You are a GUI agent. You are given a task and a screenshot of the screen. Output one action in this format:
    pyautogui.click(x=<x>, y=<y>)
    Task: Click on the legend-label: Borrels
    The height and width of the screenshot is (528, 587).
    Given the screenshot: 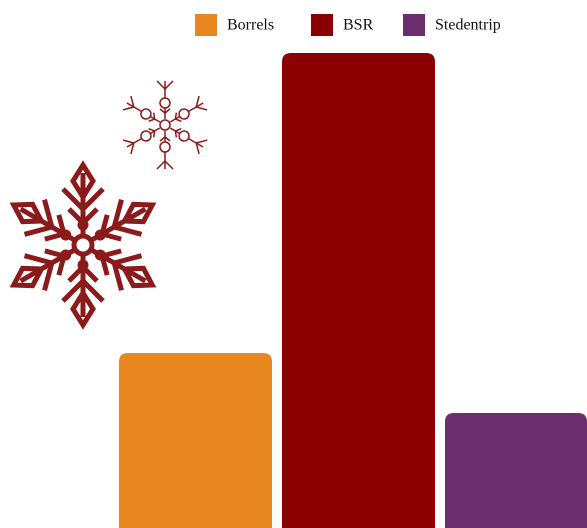 What is the action you would take?
    pyautogui.click(x=250, y=25)
    